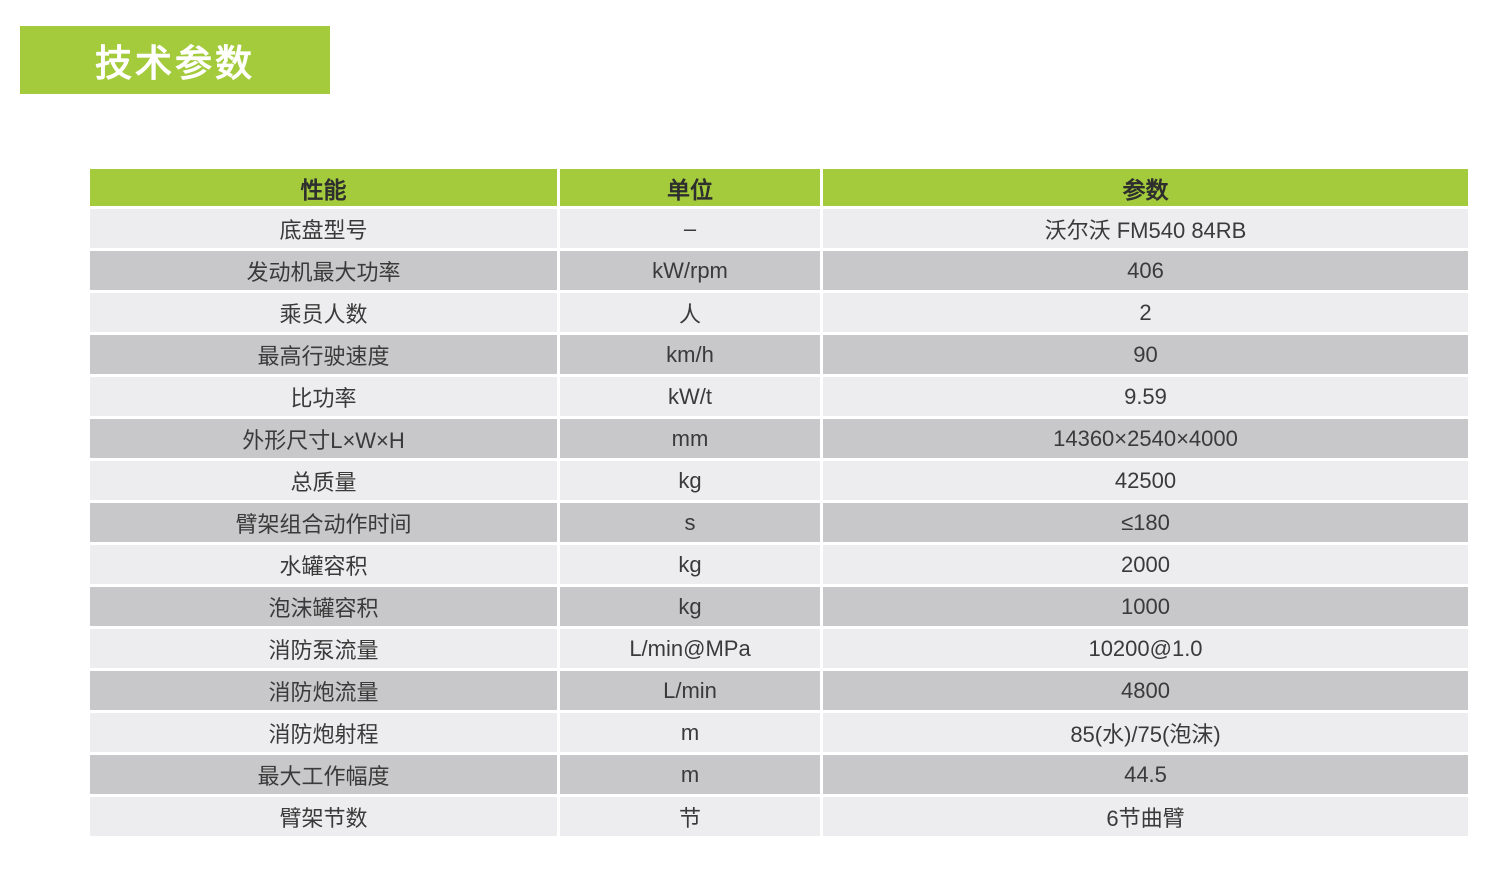  What do you see at coordinates (175, 63) in the screenshot?
I see `section-title: 技术参数` at bounding box center [175, 63].